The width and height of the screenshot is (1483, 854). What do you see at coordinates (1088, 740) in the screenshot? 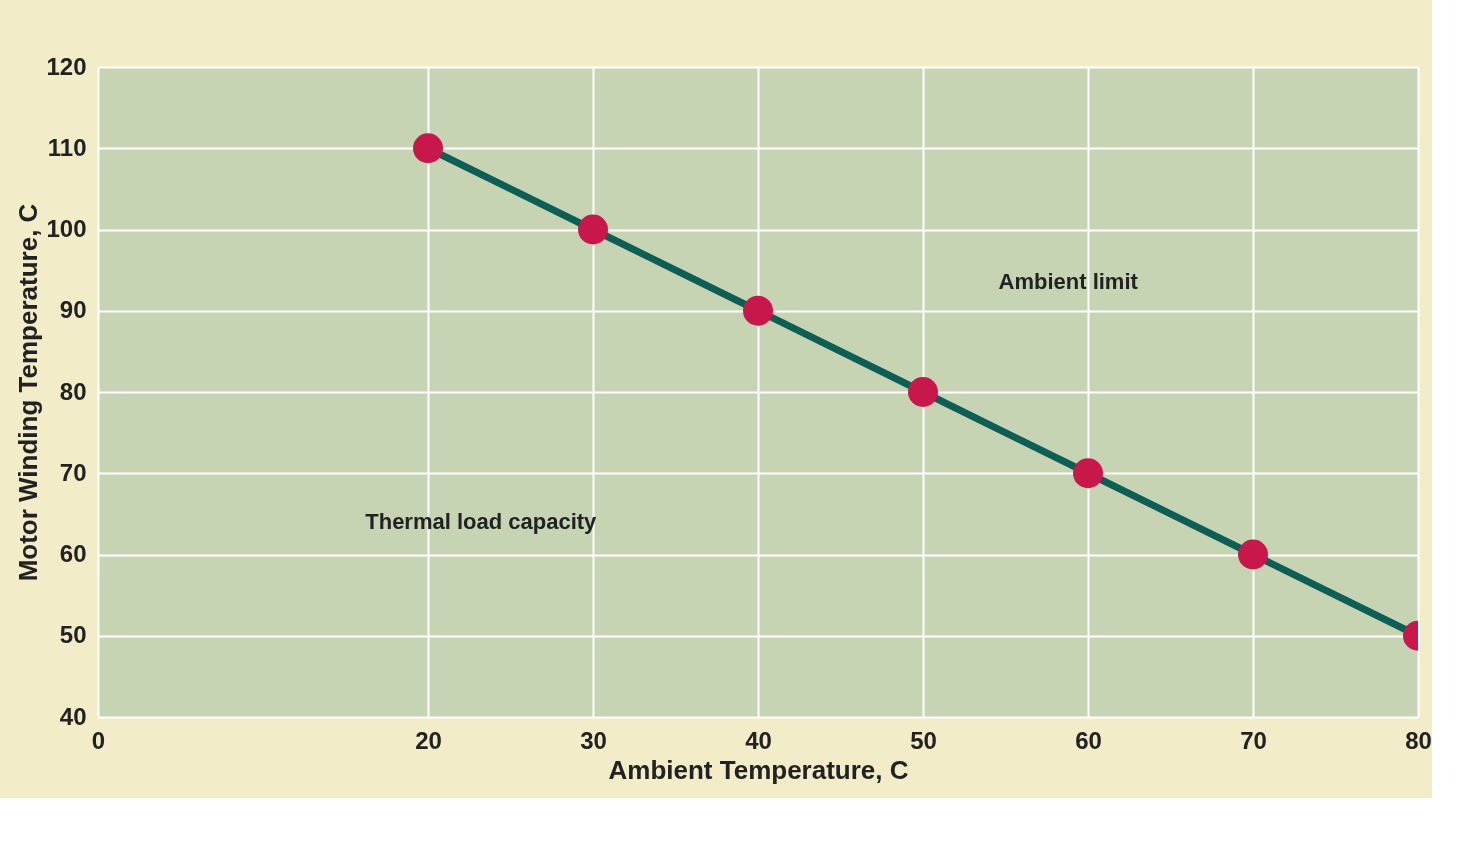
I see `x-tick-label: 60` at bounding box center [1088, 740].